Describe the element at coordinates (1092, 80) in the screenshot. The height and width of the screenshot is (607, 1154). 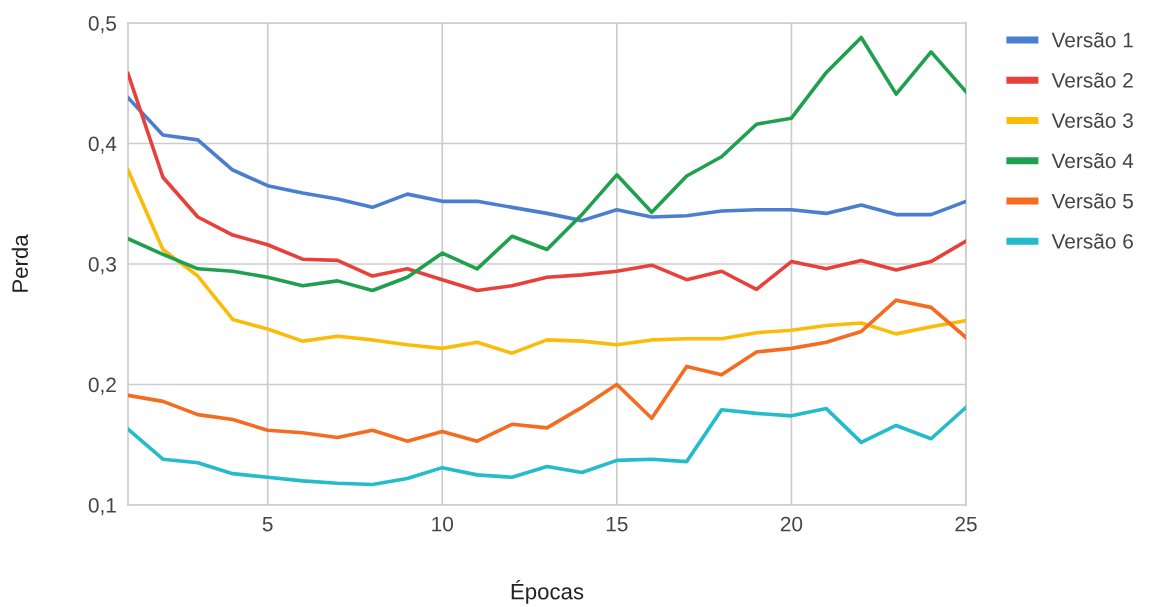
I see `legend-label: Versão 2` at that location.